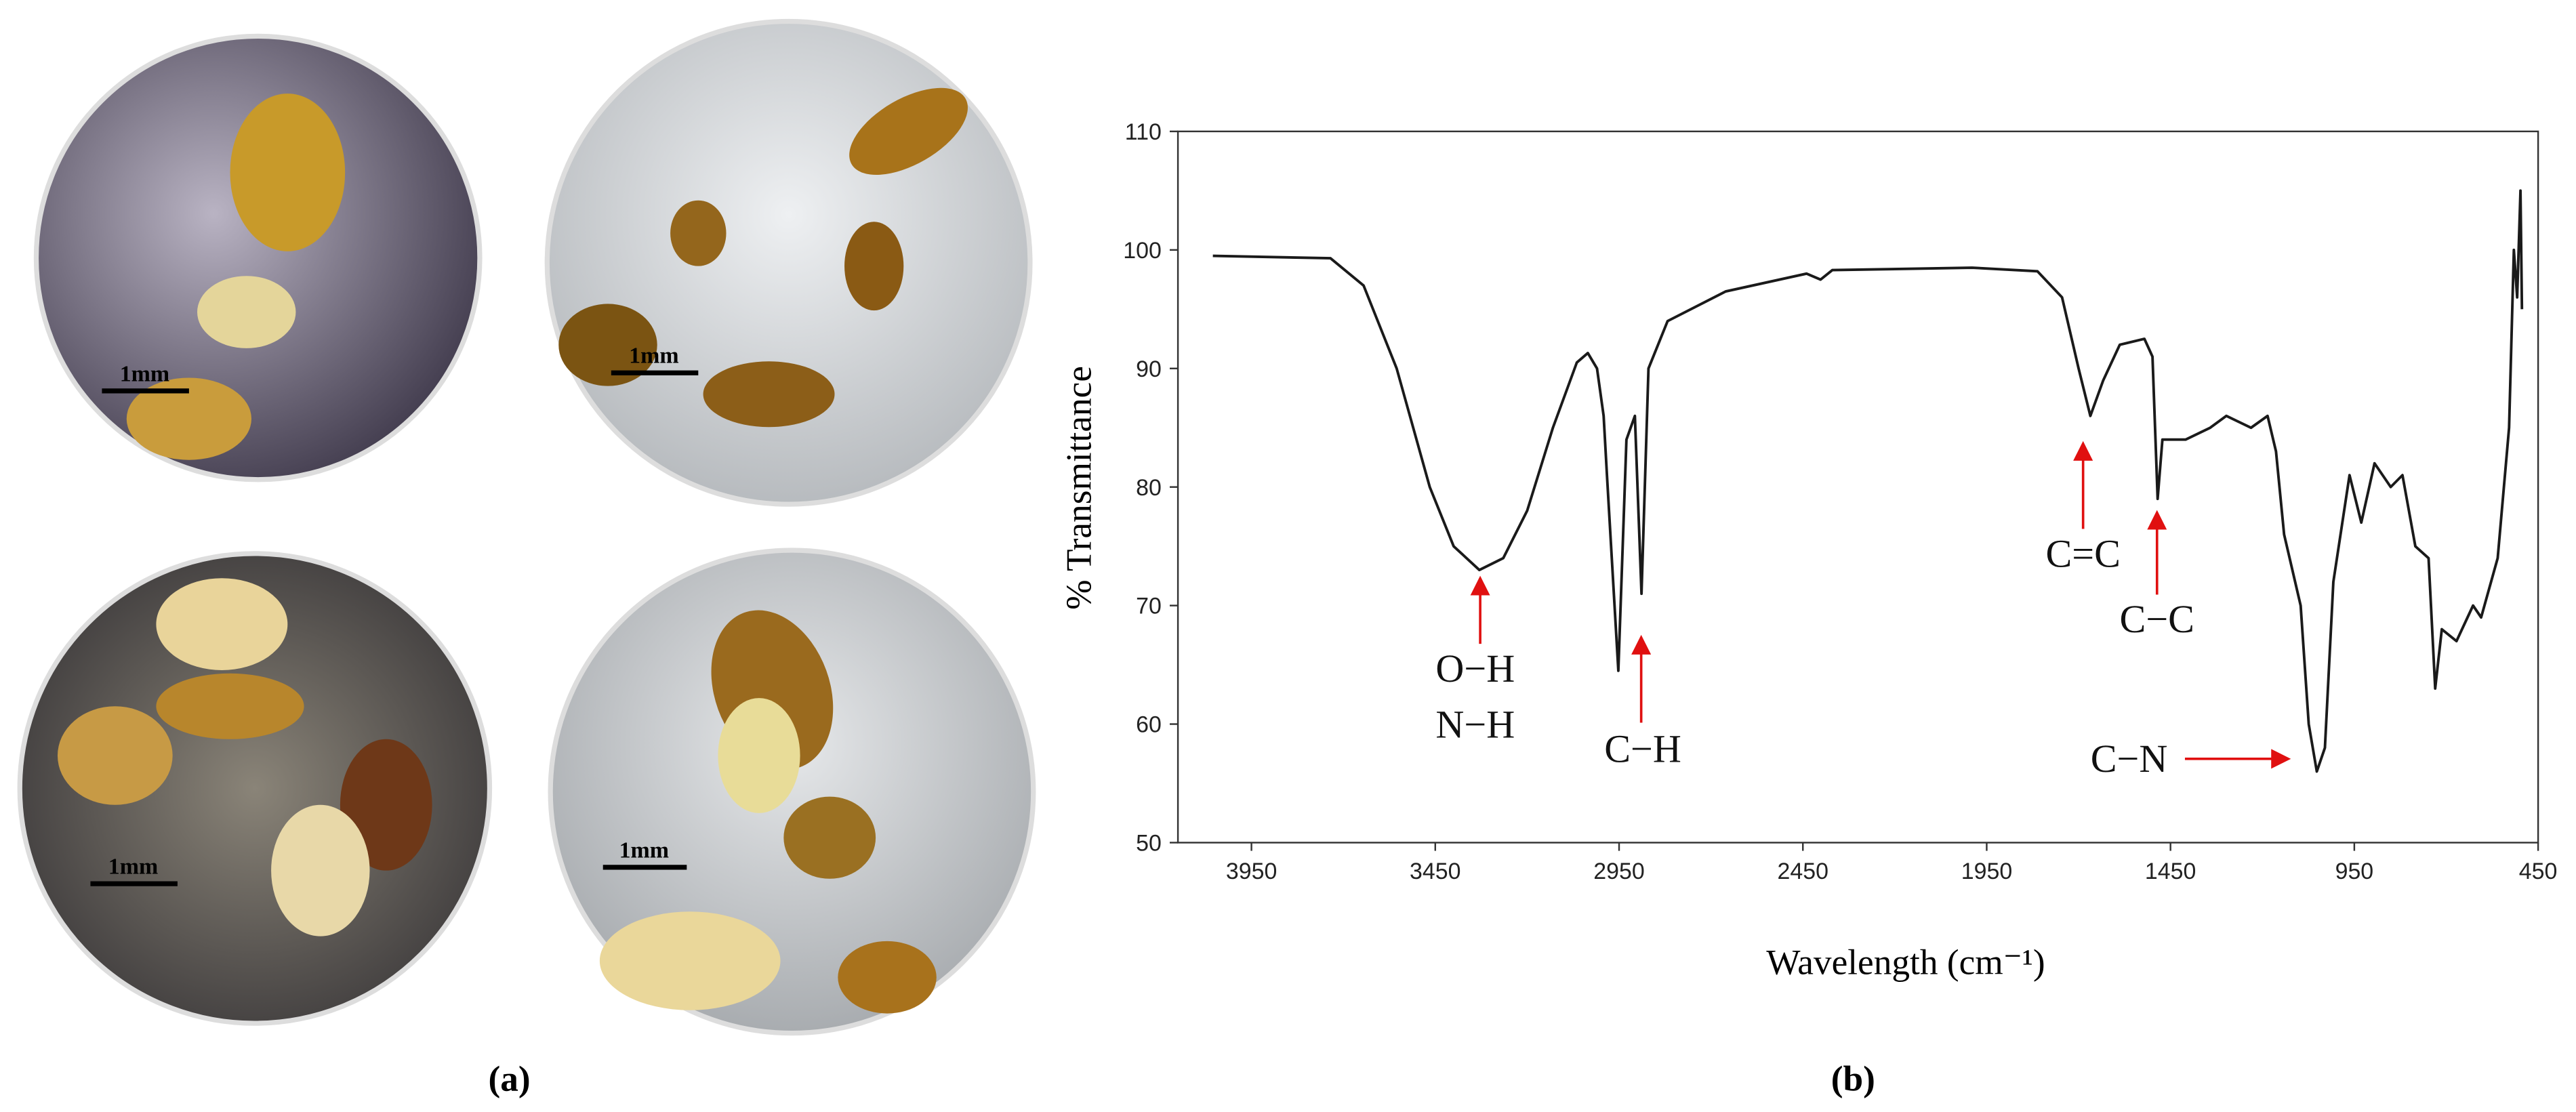 The image size is (2576, 1112). I want to click on y-tick-label: 70, so click(1149, 606).